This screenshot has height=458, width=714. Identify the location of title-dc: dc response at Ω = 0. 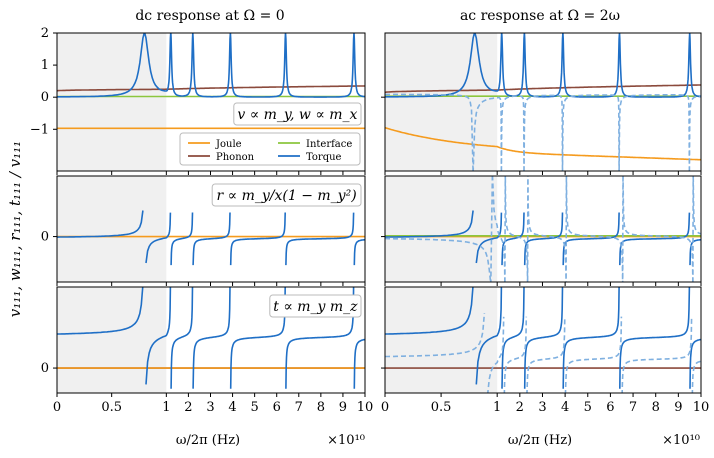
(209, 16).